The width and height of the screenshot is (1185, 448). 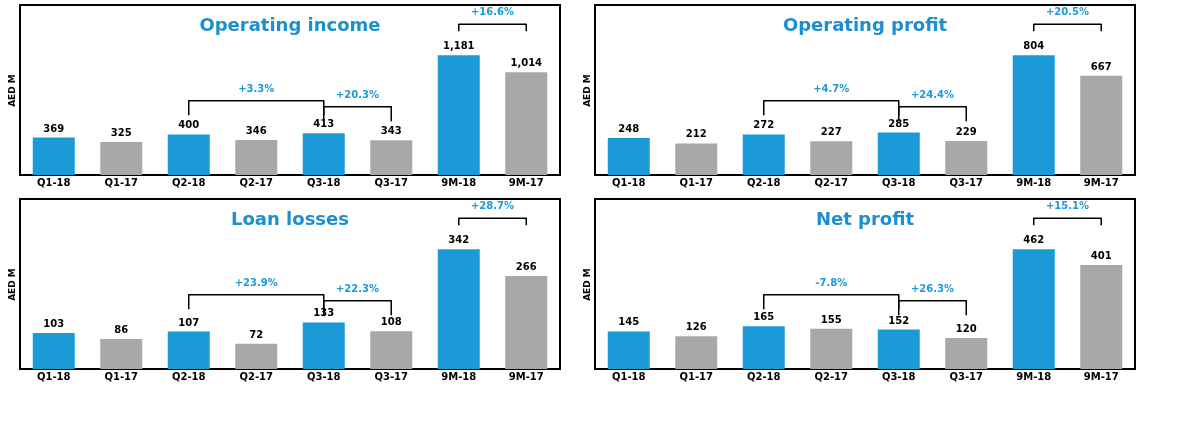 What do you see at coordinates (899, 123) in the screenshot?
I see `data-label: 285` at bounding box center [899, 123].